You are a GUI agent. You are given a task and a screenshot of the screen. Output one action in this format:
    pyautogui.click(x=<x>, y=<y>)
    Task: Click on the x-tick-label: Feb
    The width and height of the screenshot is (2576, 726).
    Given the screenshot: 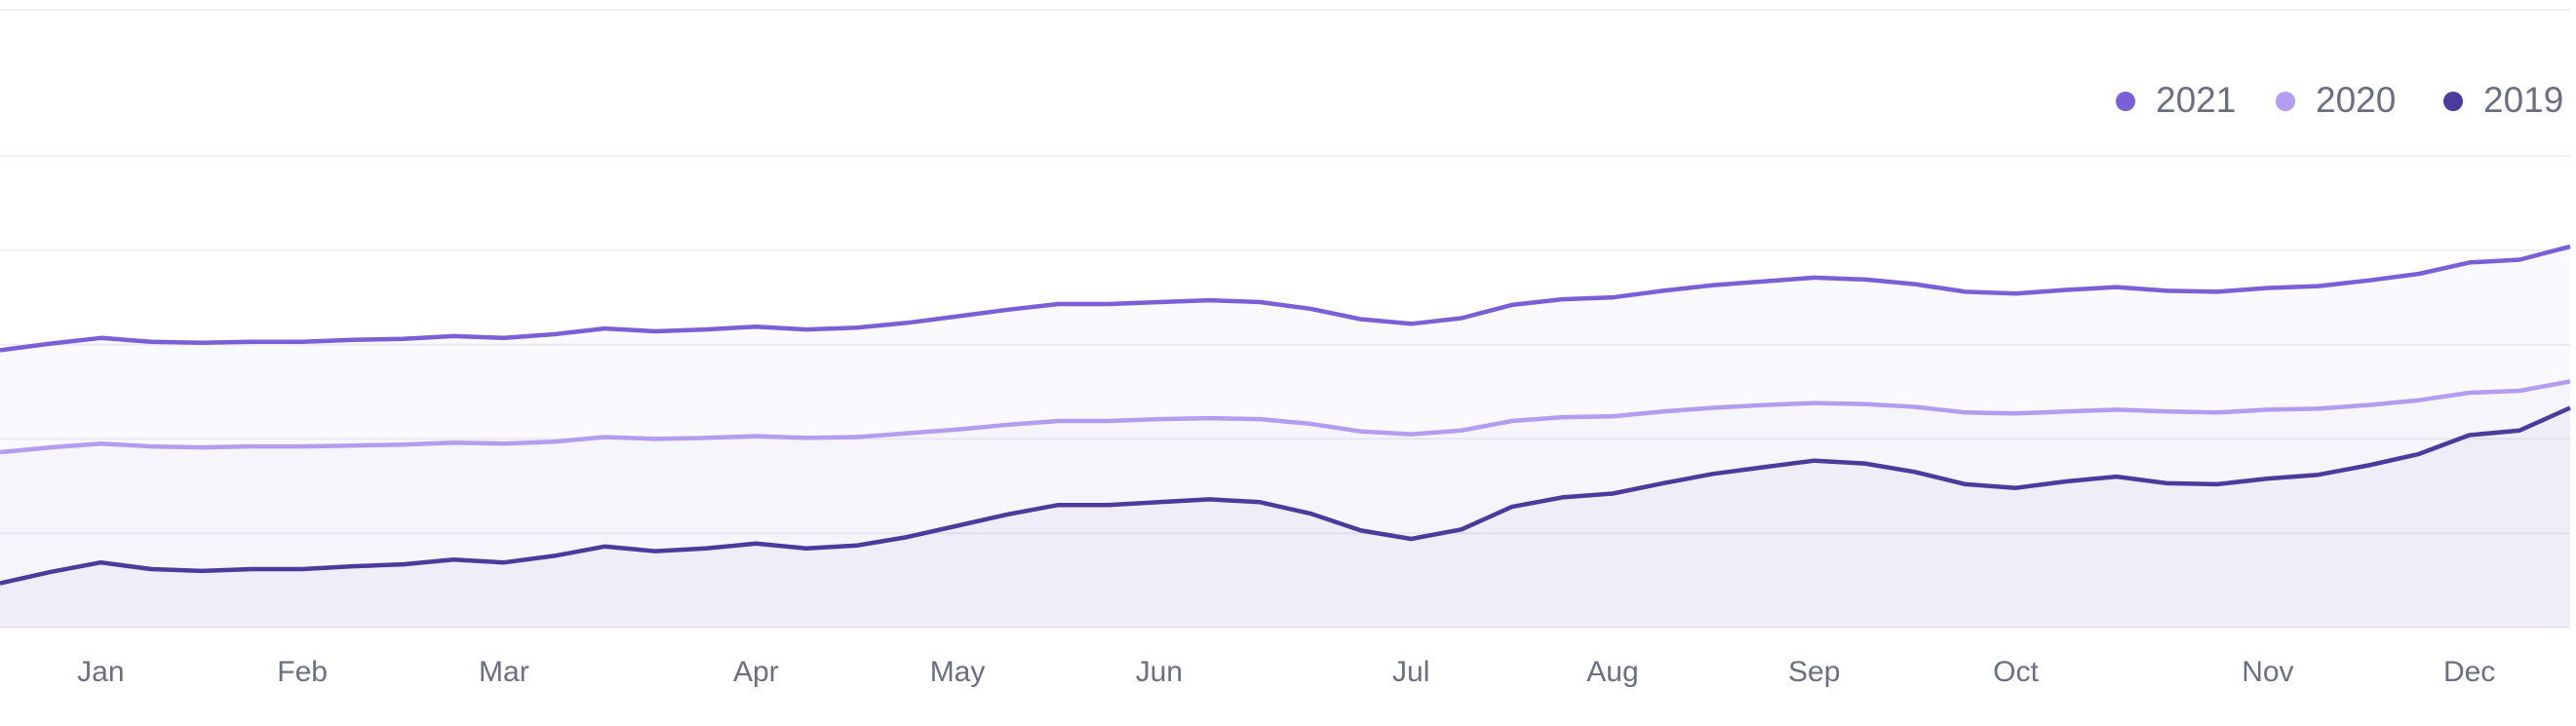 What is the action you would take?
    pyautogui.click(x=302, y=672)
    